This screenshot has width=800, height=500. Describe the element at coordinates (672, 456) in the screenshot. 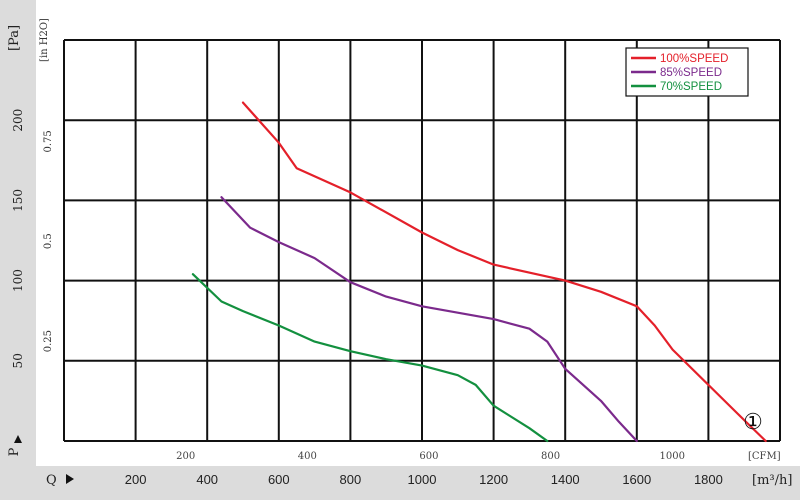

I see `x-tick-cfm: 1000` at that location.